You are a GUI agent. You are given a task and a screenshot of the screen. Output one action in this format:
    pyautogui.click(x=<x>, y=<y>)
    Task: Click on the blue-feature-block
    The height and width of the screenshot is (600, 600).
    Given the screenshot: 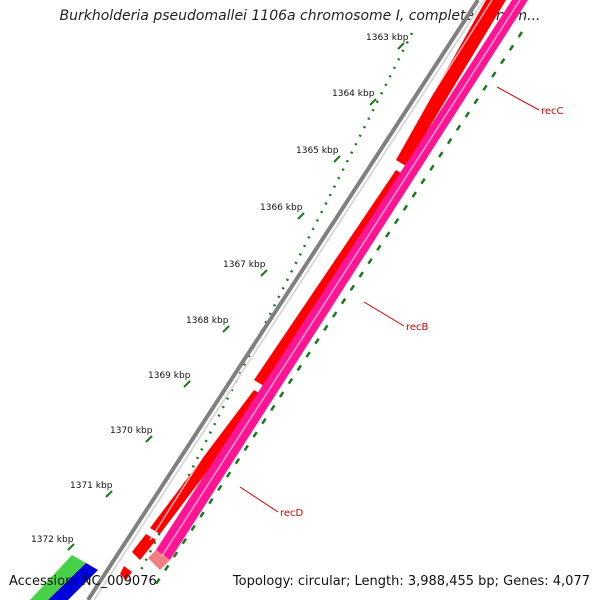 What is the action you would take?
    pyautogui.click(x=73, y=581)
    